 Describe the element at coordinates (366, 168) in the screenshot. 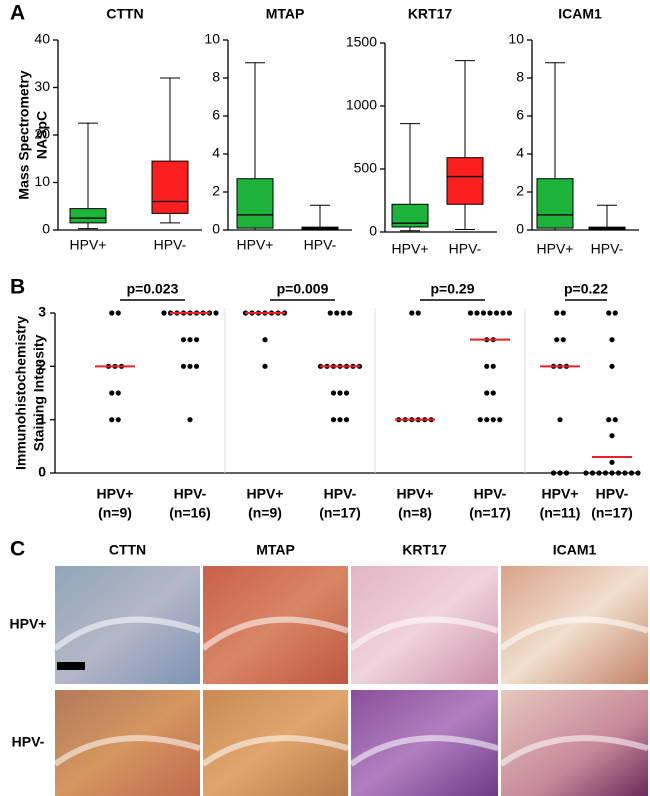

I see `y-tick-label: 500` at that location.